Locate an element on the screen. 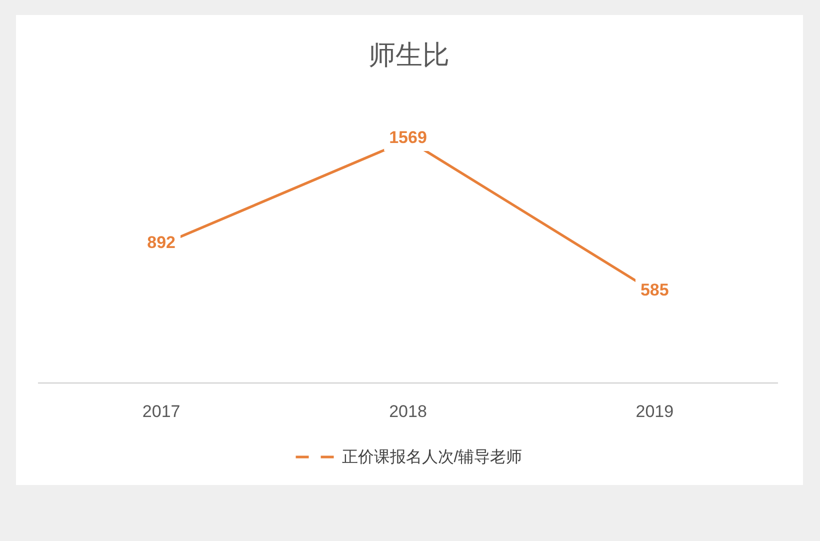 The width and height of the screenshot is (820, 541). data-label: 1569 is located at coordinates (408, 137).